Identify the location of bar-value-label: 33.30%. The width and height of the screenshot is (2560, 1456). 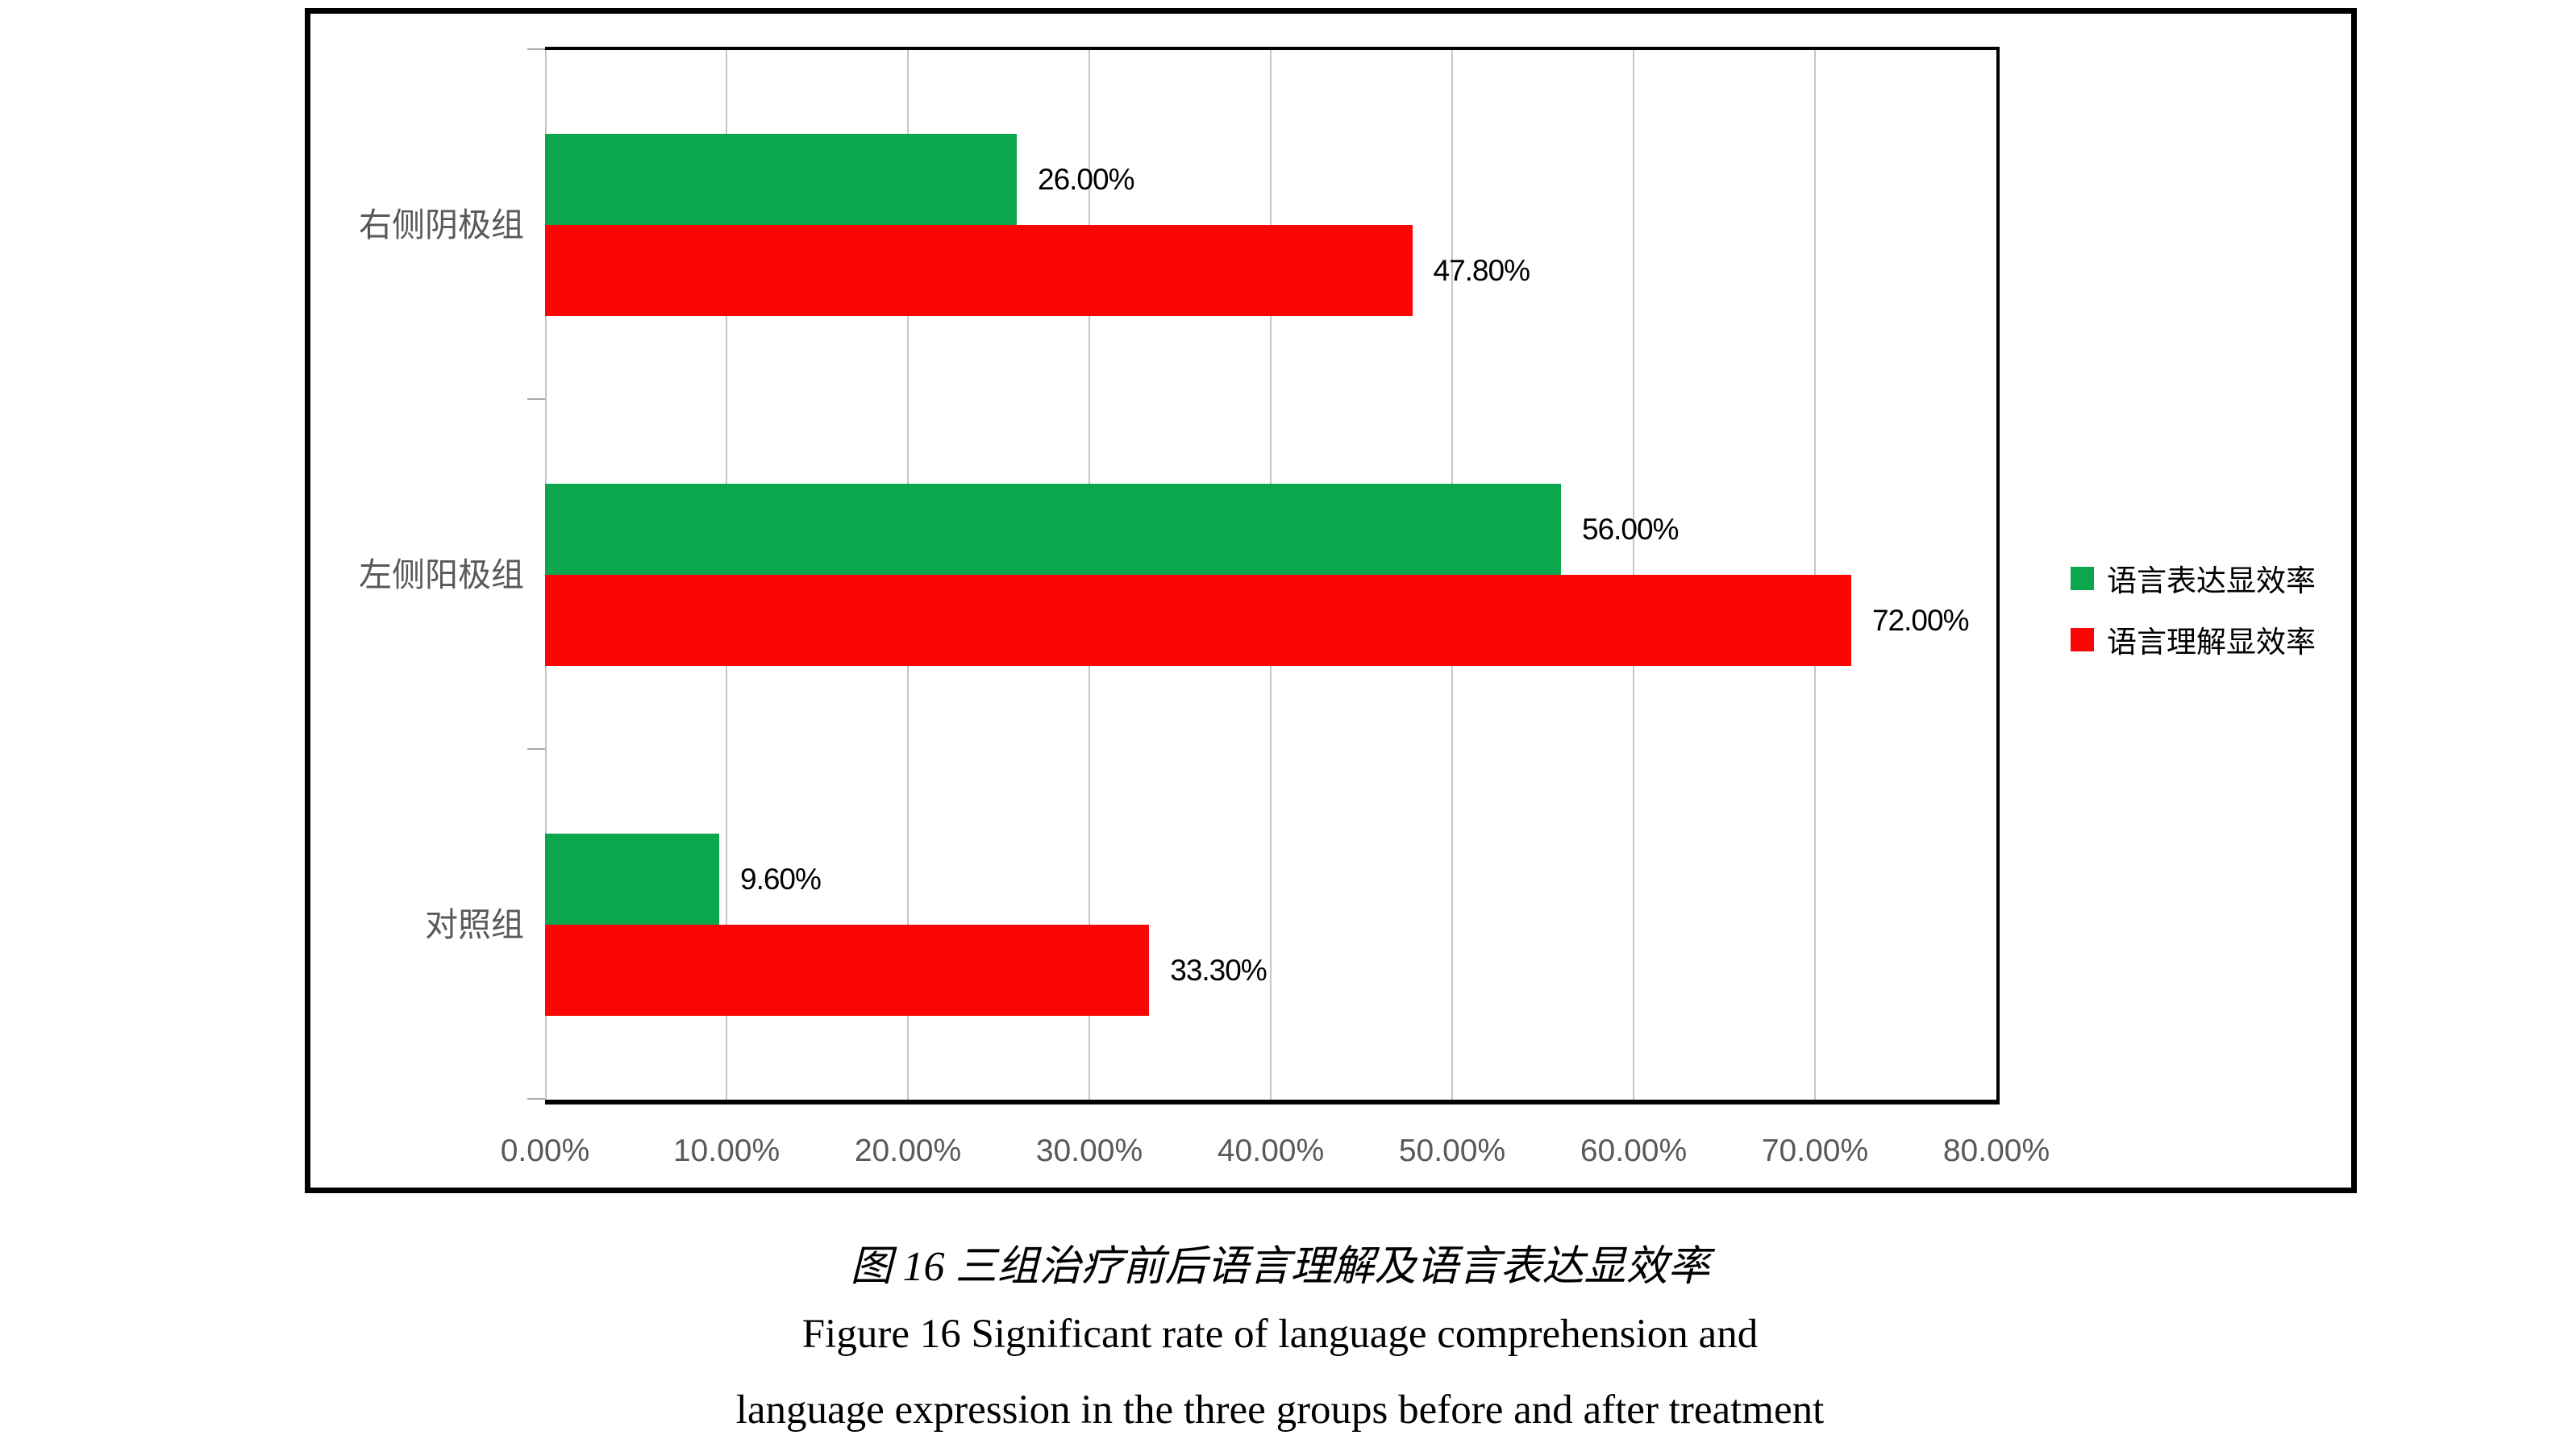
(1218, 970).